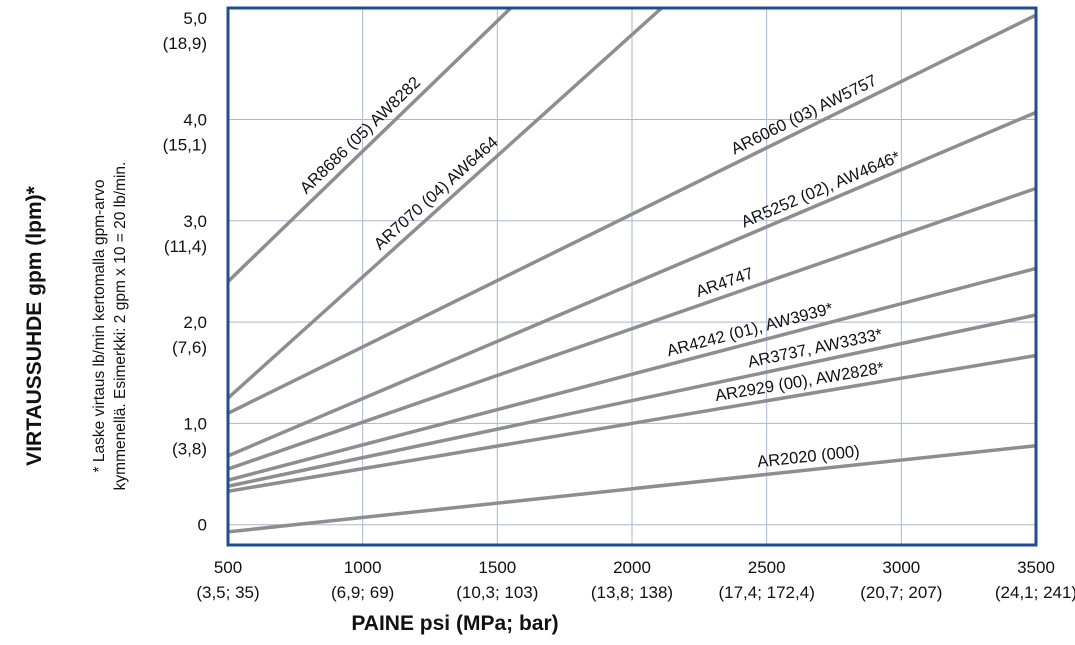 The width and height of the screenshot is (1075, 645). Describe the element at coordinates (821, 190) in the screenshot. I see `series-label: AR5252 (02), AW4646*` at that location.